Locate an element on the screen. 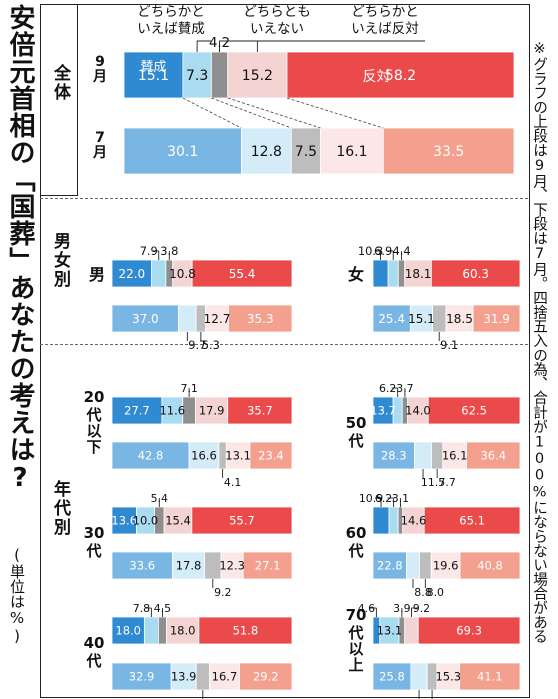 The width and height of the screenshot is (558, 699). data-label: 7.3 is located at coordinates (197, 76).